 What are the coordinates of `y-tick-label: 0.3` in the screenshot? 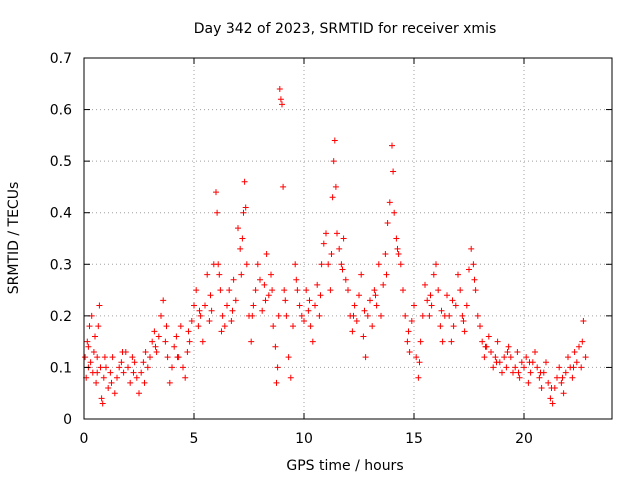 It's located at (61, 265).